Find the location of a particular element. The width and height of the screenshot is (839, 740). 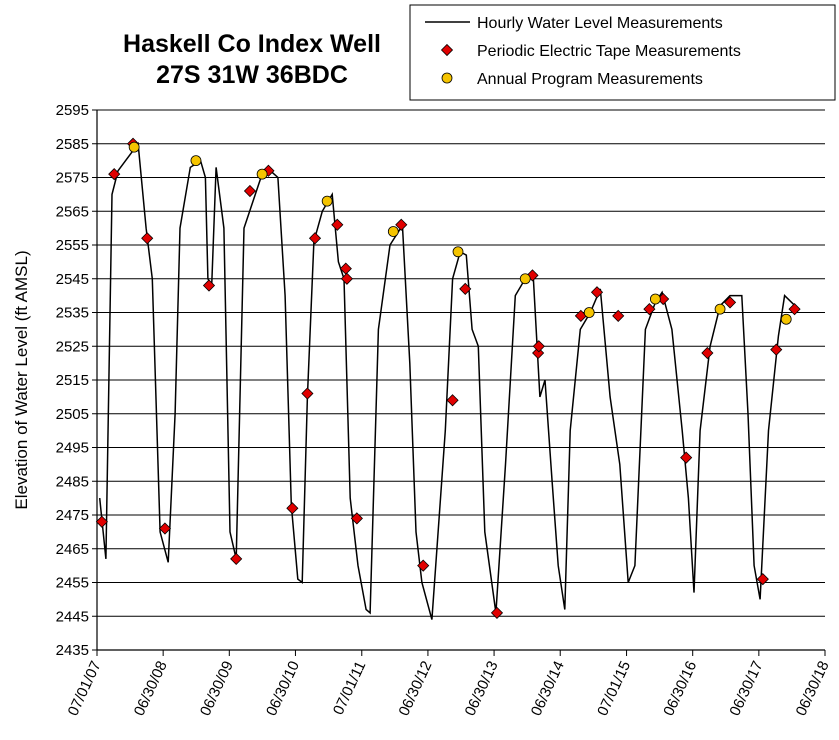

y-tick-label: 2585 is located at coordinates (72, 144).